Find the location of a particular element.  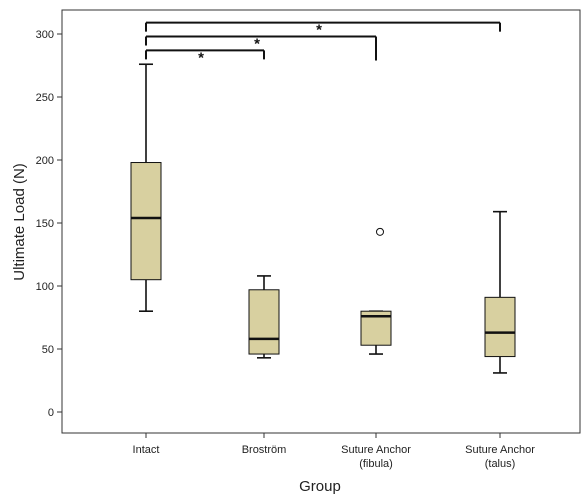

x-tick-label: (fibula) is located at coordinates (376, 464).